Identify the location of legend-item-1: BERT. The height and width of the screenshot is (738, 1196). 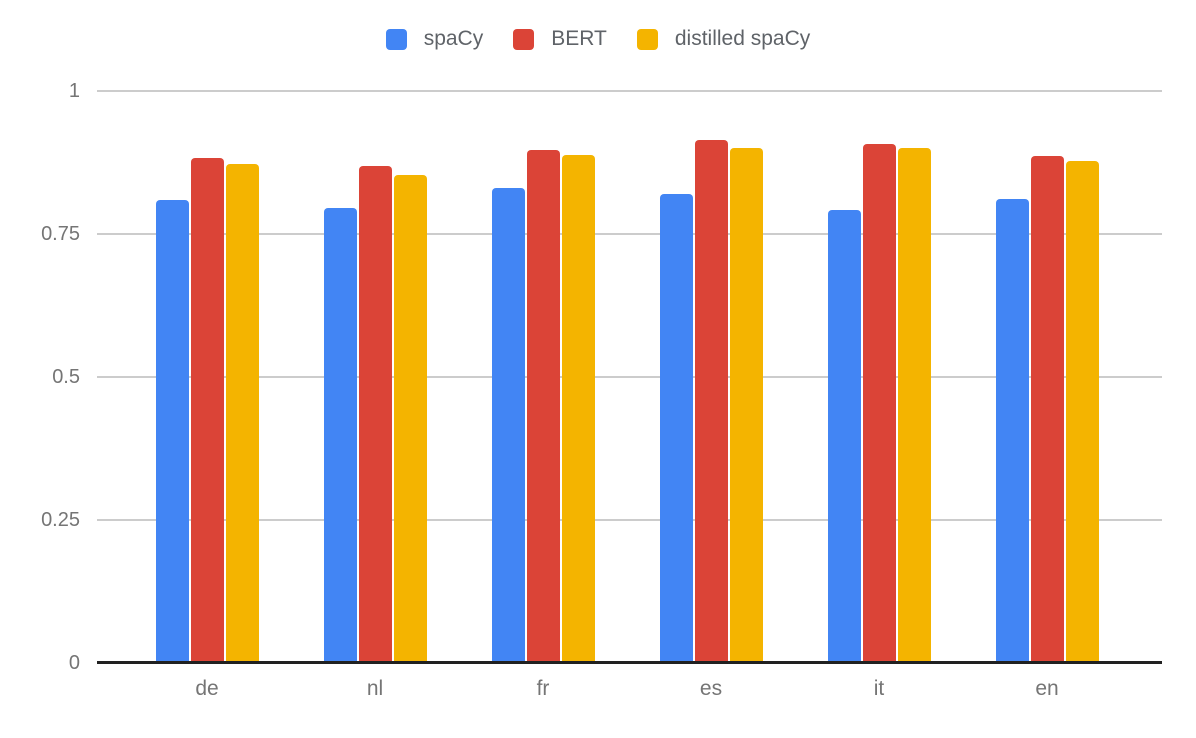
(560, 39).